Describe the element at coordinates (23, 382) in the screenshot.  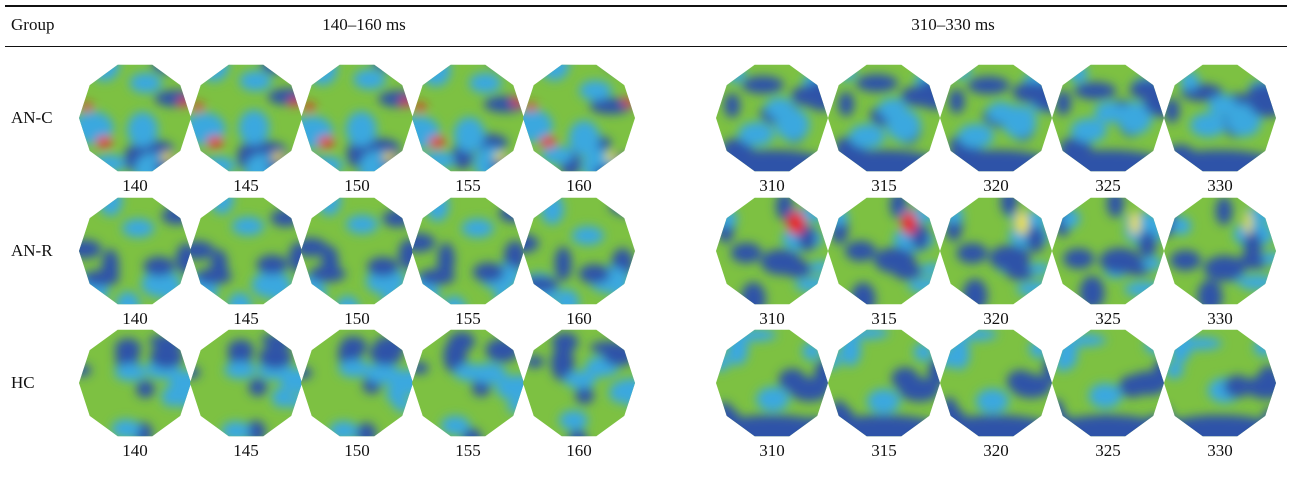
I see `group-label: HC` at that location.